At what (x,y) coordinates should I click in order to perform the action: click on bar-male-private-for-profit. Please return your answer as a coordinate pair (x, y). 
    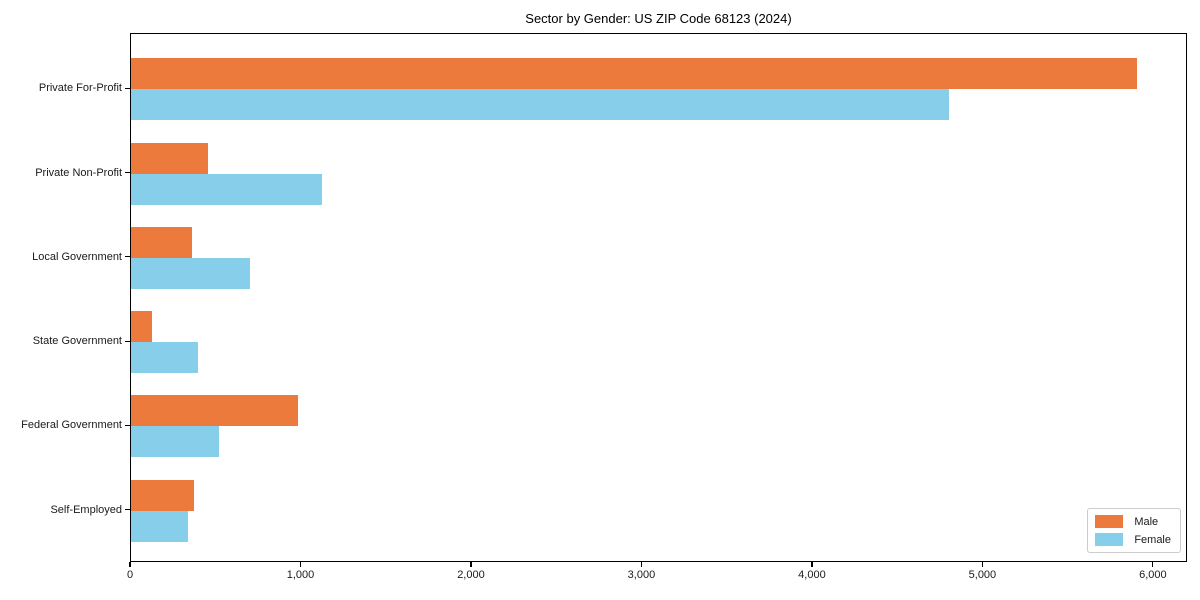
    Looking at the image, I should click on (634, 74).